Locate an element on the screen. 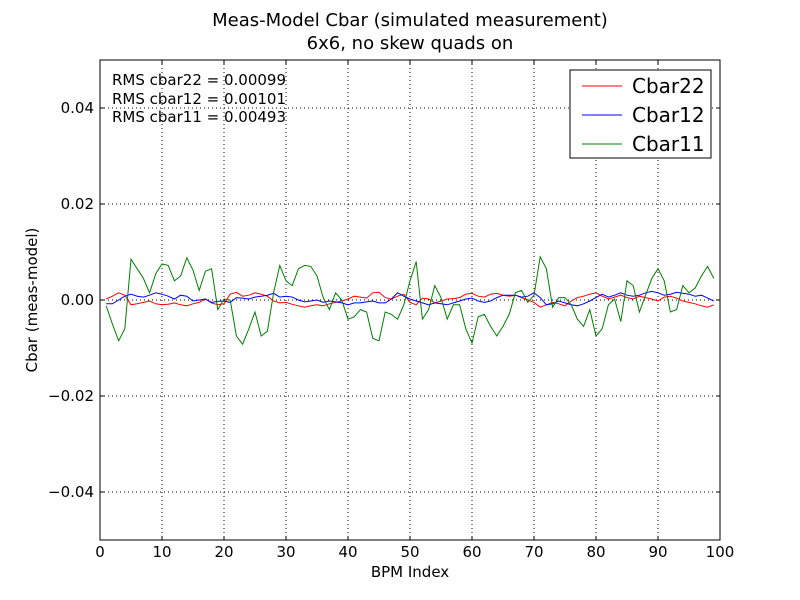 Image resolution: width=800 pixels, height=600 pixels. y-tick-labels: −0.04 −0.02 0.00 0.02 0.04 is located at coordinates (71, 300).